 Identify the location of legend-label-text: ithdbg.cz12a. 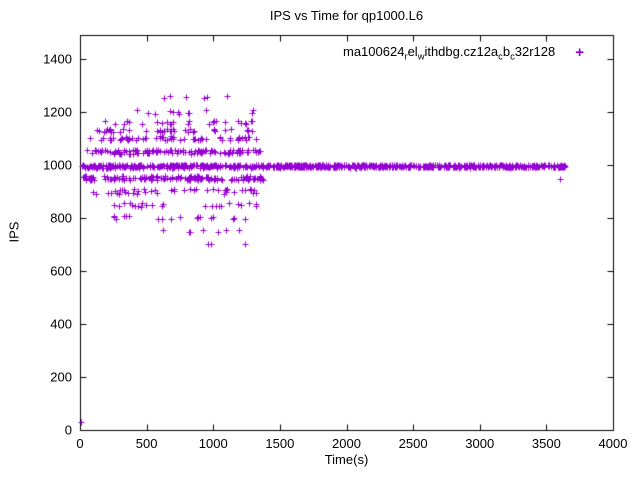
(461, 51).